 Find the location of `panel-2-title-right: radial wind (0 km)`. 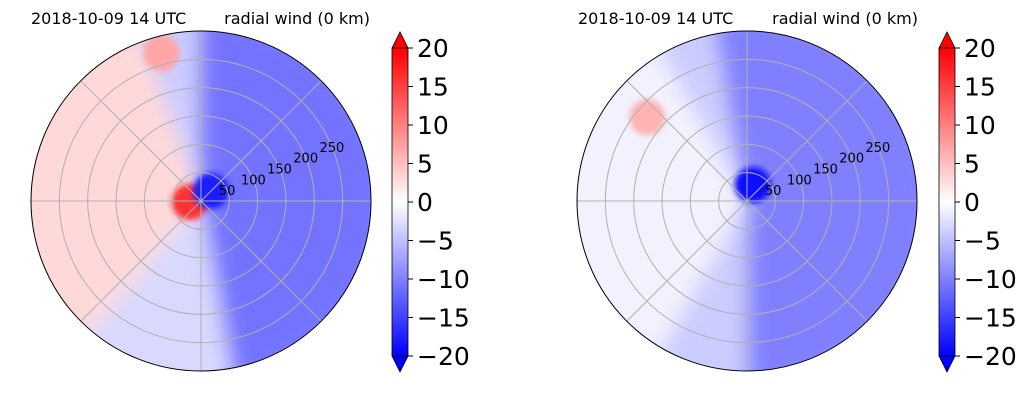

panel-2-title-right: radial wind (0 km) is located at coordinates (845, 18).